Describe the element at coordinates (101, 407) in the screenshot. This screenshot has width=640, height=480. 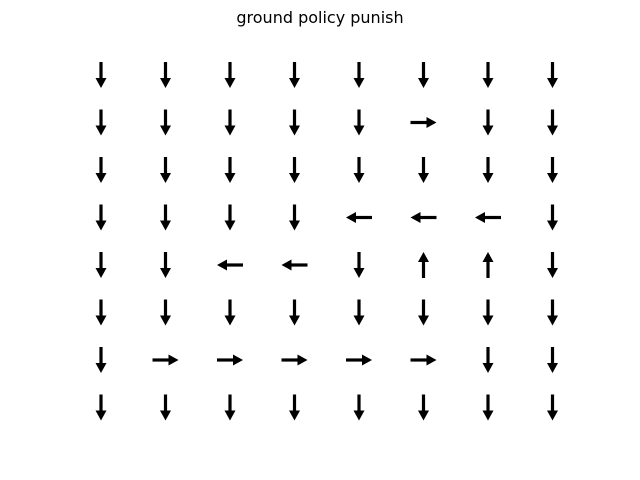
I see `arrow-down-r7-c0` at that location.